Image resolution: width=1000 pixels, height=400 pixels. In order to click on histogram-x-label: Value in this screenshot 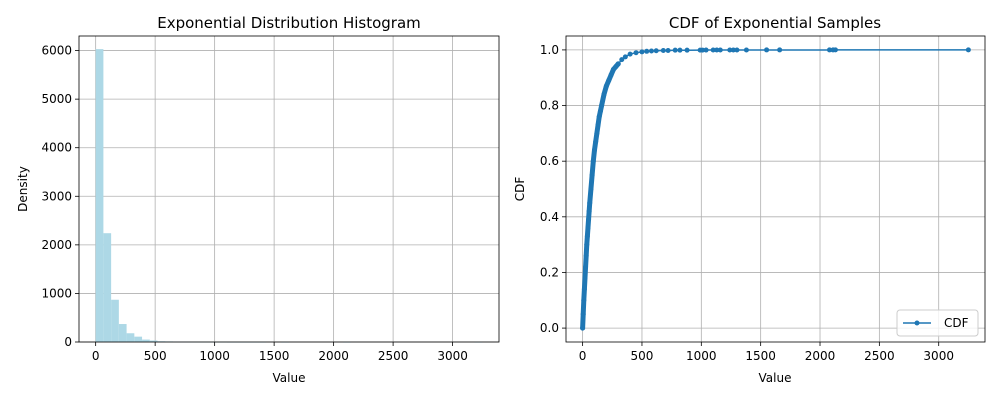, I will do `click(289, 378)`.